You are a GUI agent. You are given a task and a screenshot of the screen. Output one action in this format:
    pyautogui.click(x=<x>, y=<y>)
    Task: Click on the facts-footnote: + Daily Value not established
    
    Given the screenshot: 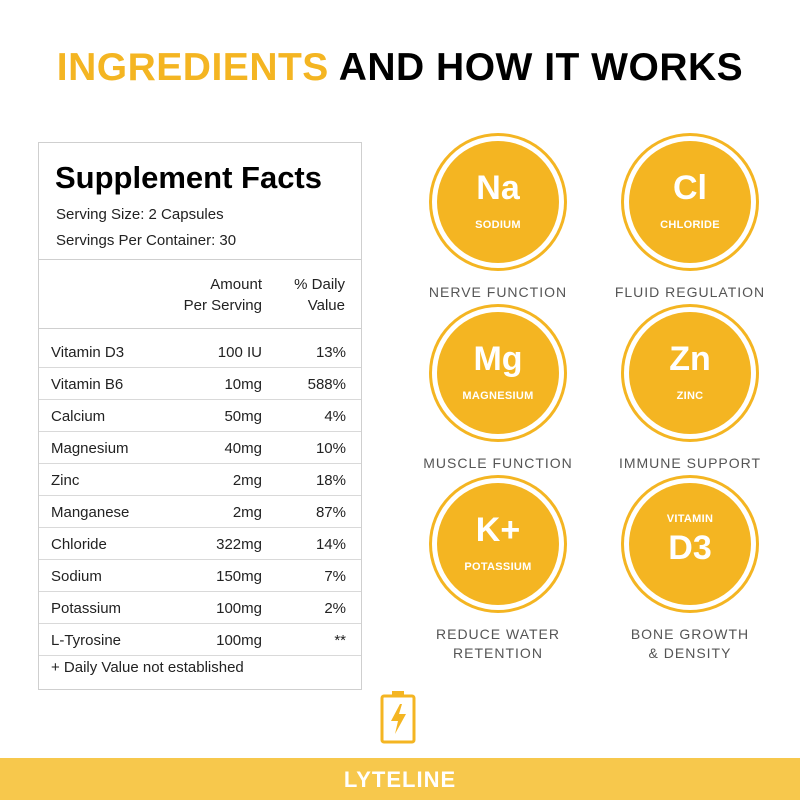 What is the action you would take?
    pyautogui.click(x=147, y=667)
    